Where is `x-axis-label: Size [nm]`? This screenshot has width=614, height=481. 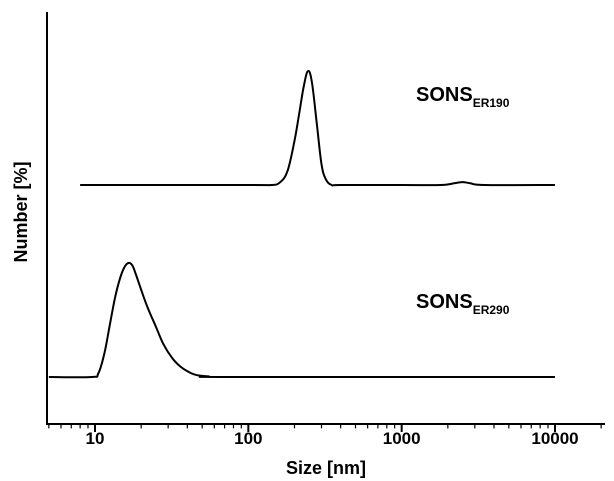 x-axis-label: Size [nm] is located at coordinates (326, 468).